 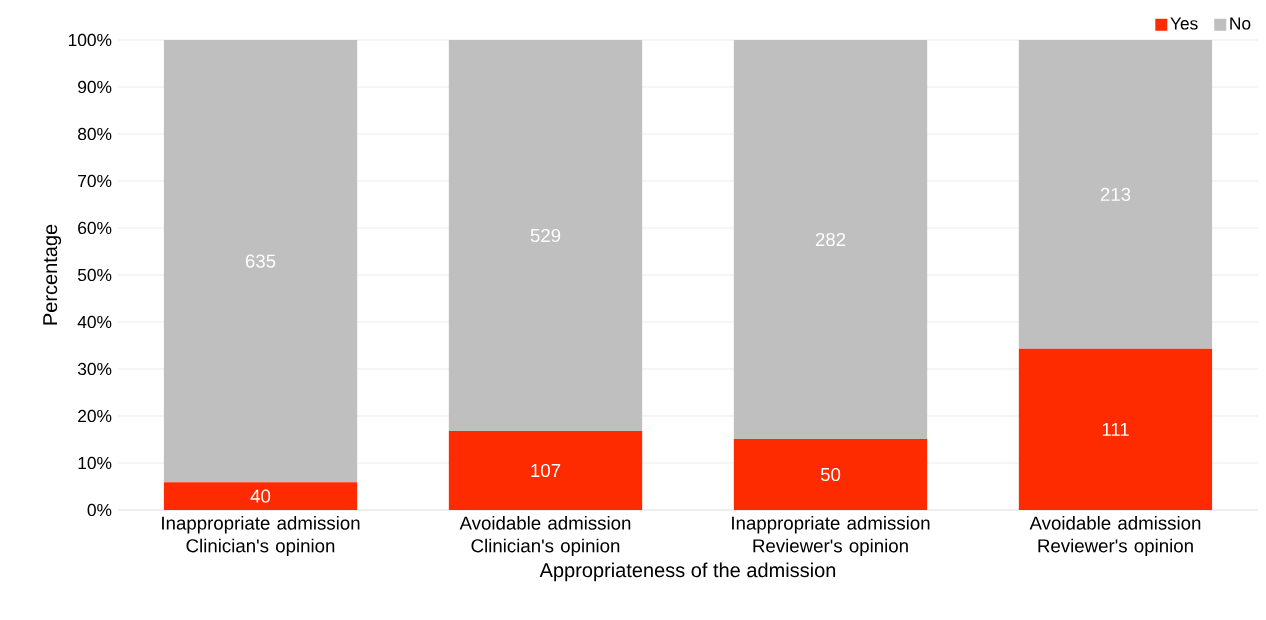 What do you see at coordinates (95, 181) in the screenshot?
I see `y-tick-label: 70%` at bounding box center [95, 181].